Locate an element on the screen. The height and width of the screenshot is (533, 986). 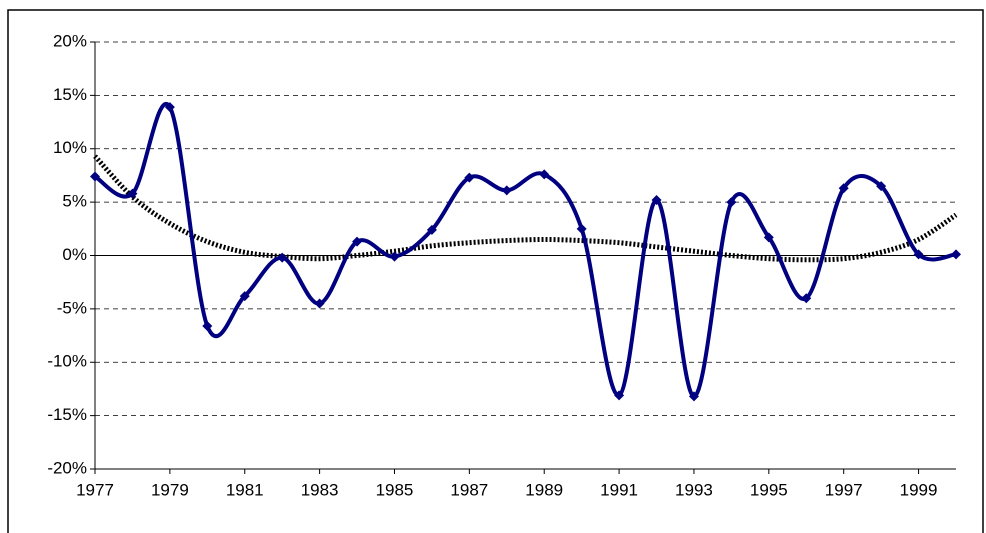
x-tick-label: 1983 is located at coordinates (320, 489).